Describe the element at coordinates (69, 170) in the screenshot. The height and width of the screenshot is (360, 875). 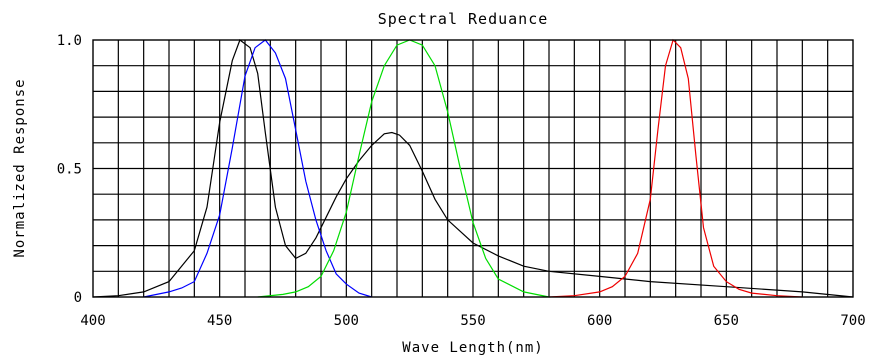
I see `y-tick-label: 0.5` at that location.